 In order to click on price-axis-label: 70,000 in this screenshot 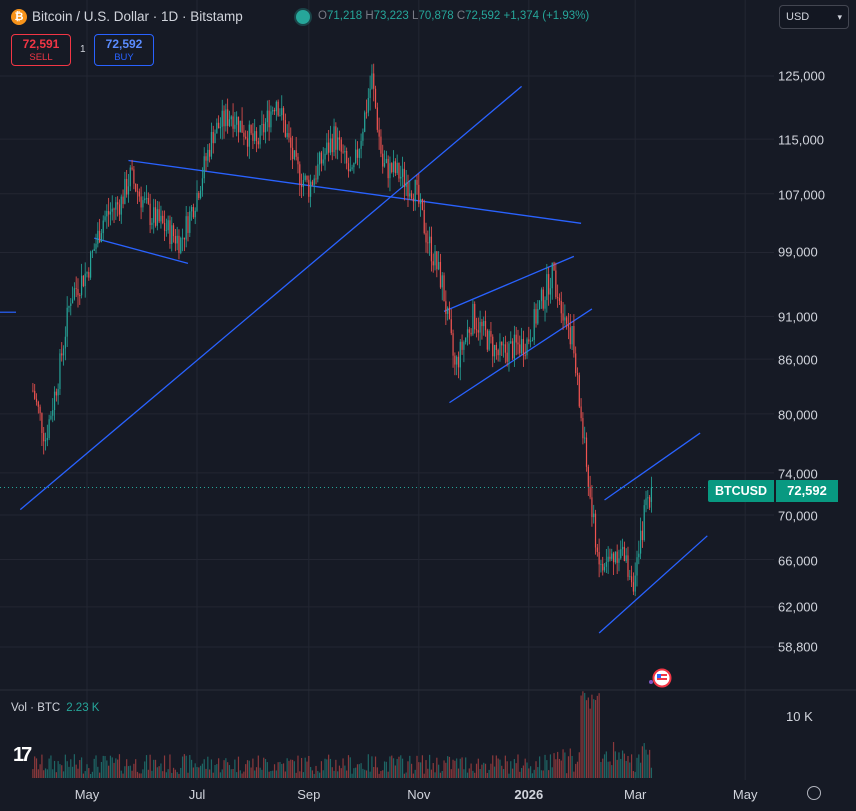, I will do `click(798, 516)`.